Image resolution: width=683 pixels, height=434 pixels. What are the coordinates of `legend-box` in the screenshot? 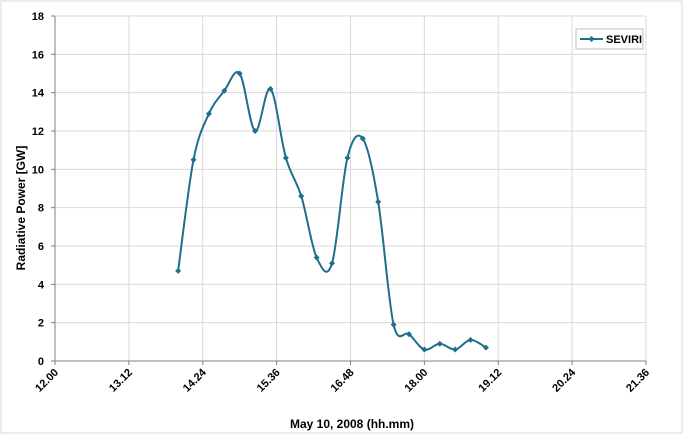 It's located at (609, 39).